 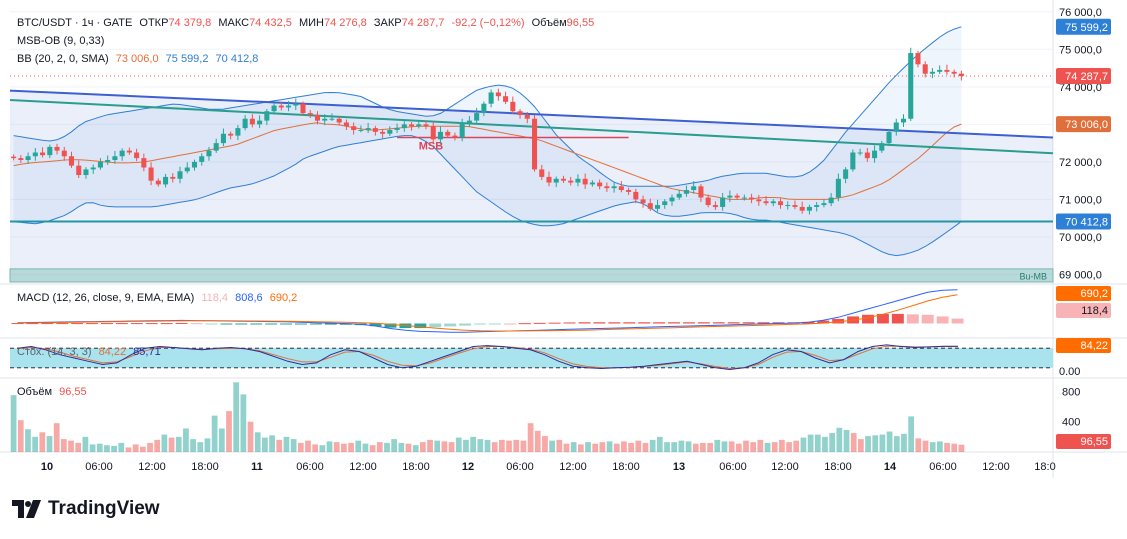 What do you see at coordinates (1083, 345) in the screenshot?
I see `stoch-badge` at bounding box center [1083, 345].